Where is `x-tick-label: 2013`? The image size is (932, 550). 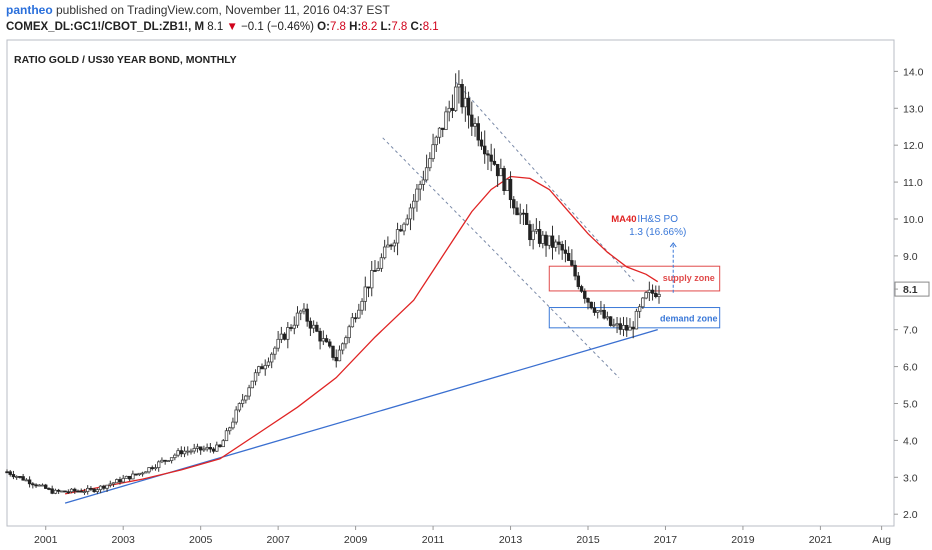
x-tick-label: 2013 is located at coordinates (511, 540).